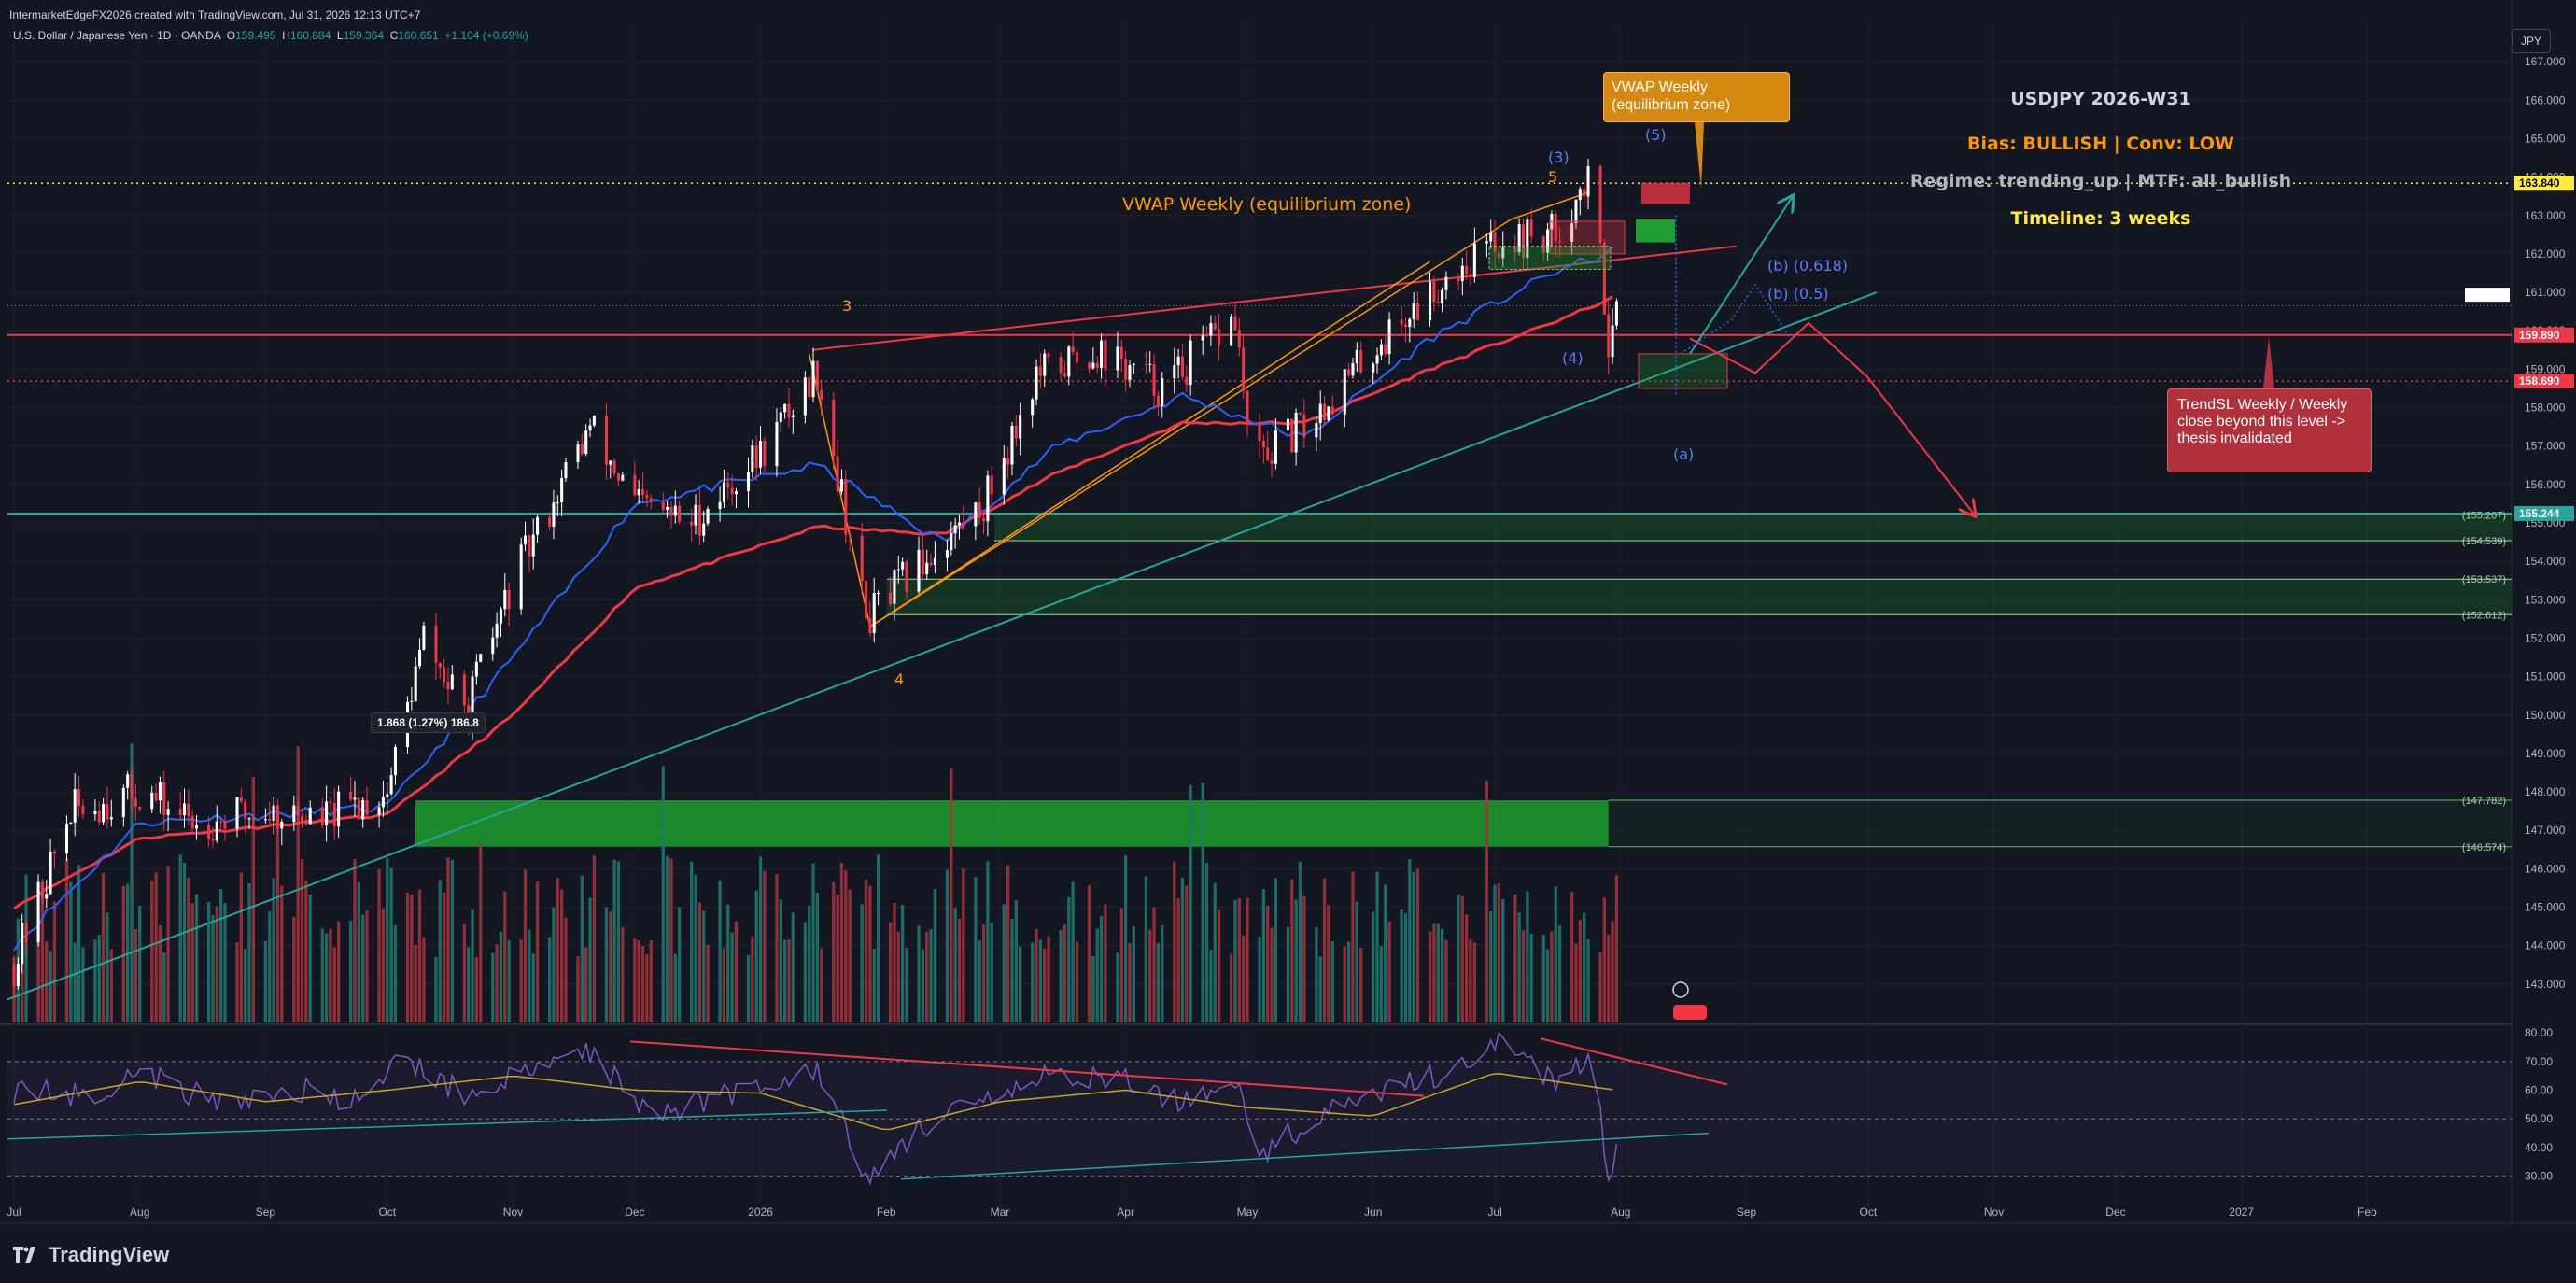 The width and height of the screenshot is (2576, 1283). Describe the element at coordinates (2539, 1091) in the screenshot. I see `rsi-tick-label: 60.00` at that location.